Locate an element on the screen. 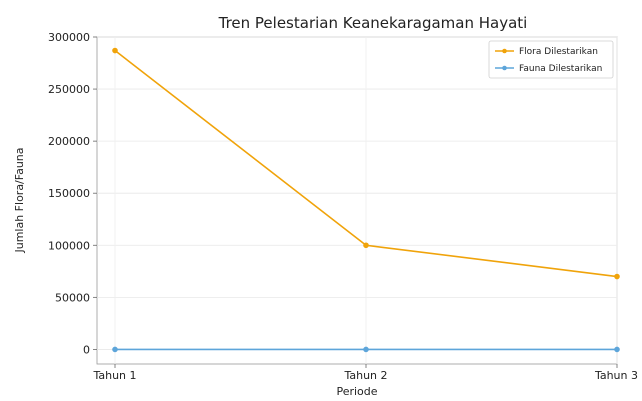  x-tick-label: Tahun 2 is located at coordinates (365, 375).